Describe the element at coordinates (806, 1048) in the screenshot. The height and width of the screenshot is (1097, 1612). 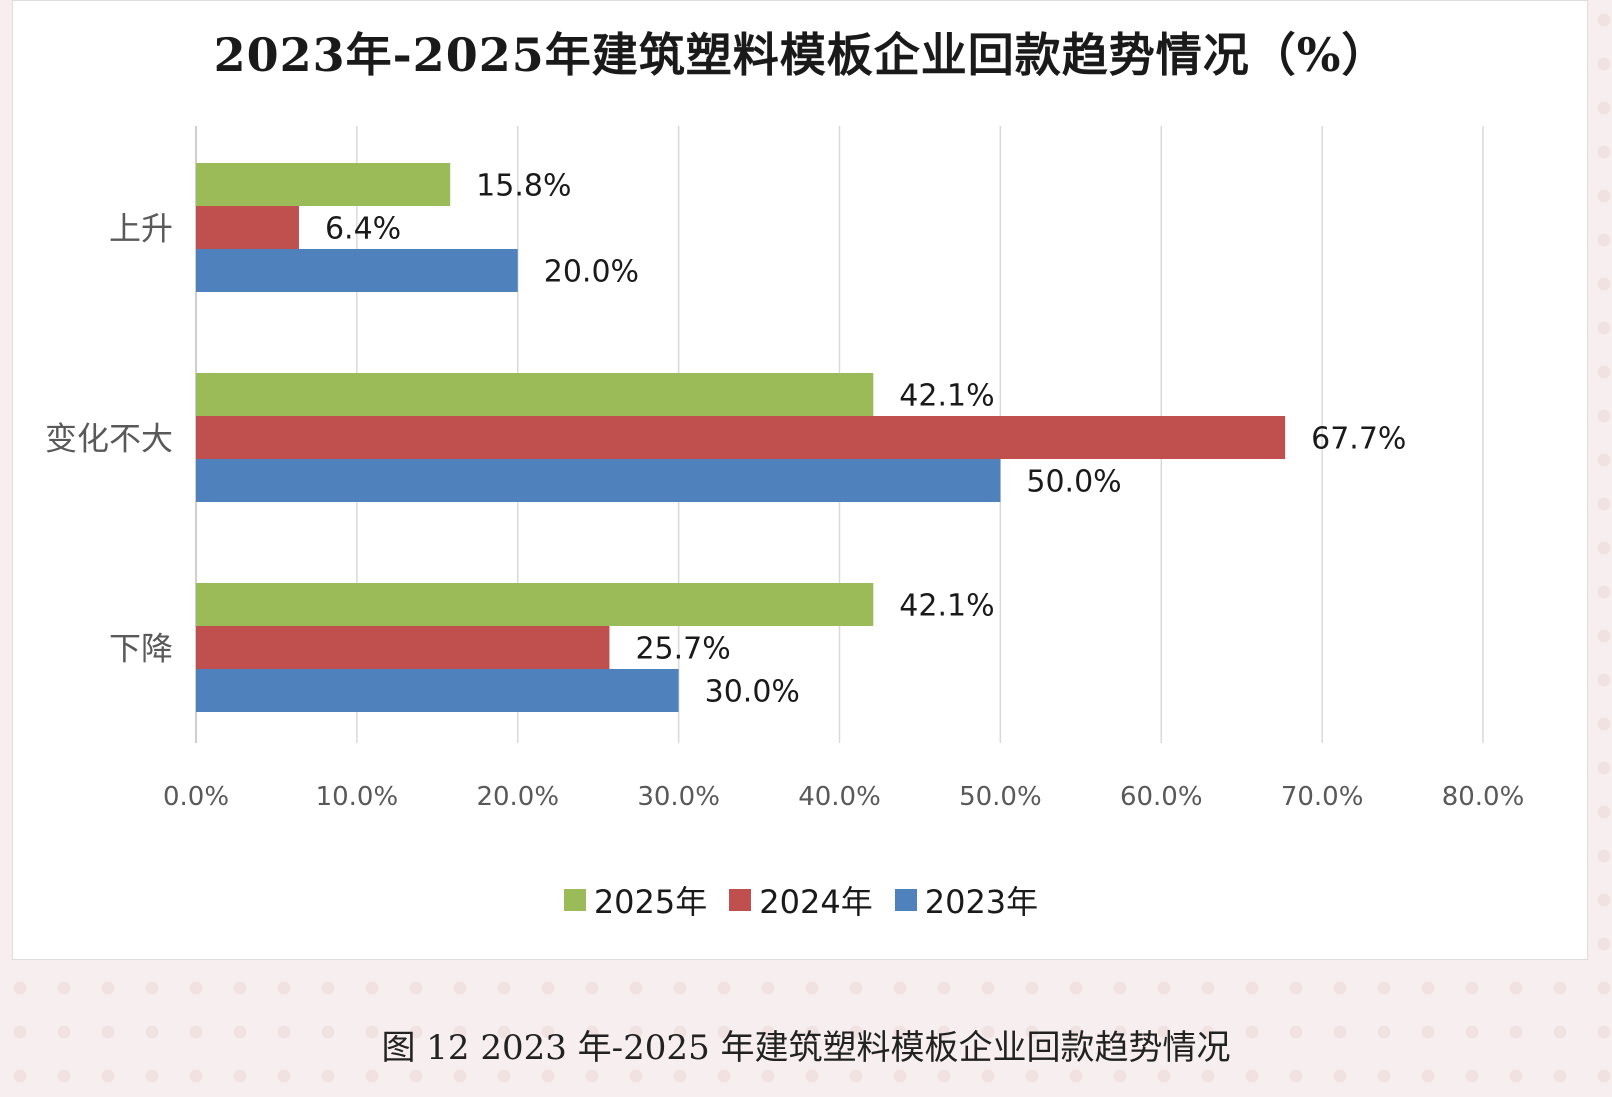
I see `figure-caption: 图 12 2023 年-2025 年建筑塑料模板企业回款趋势情况` at that location.